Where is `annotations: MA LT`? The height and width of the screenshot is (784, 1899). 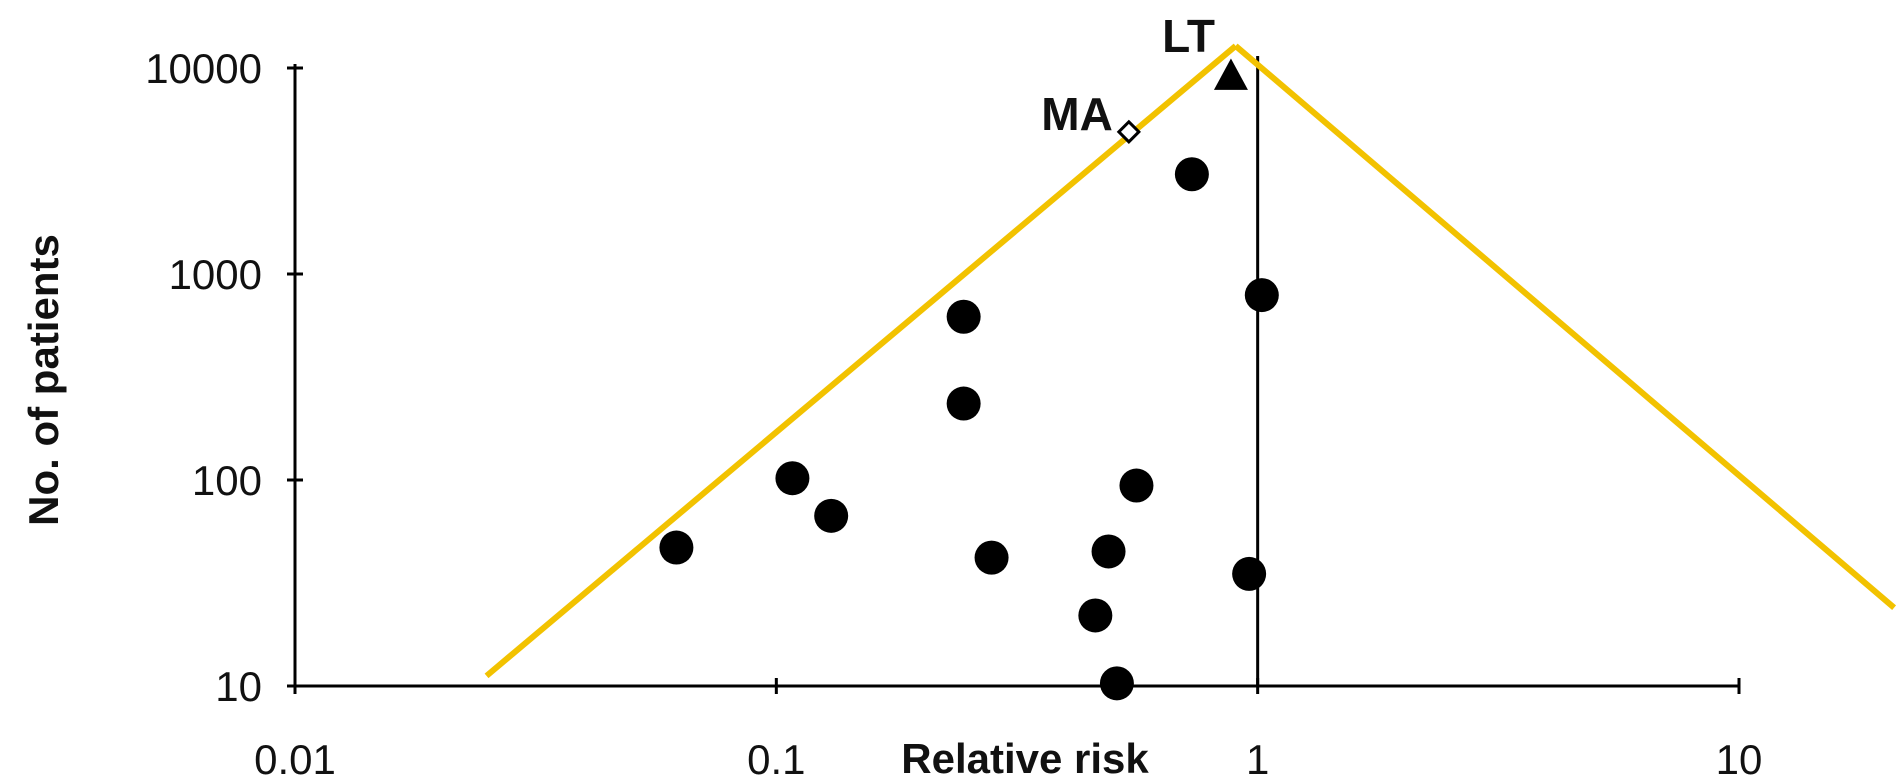
annotations: MA LT is located at coordinates (1144, 77).